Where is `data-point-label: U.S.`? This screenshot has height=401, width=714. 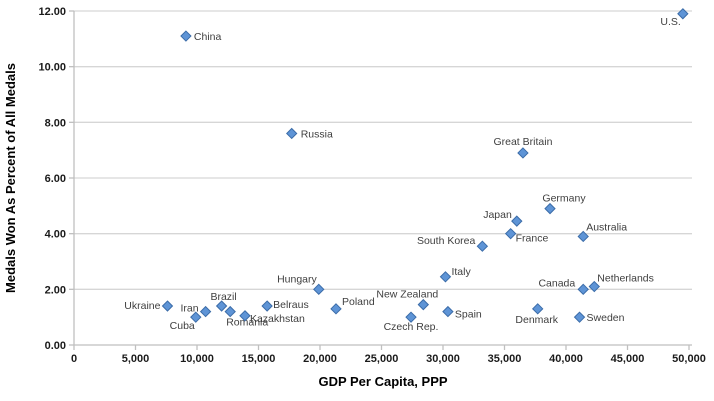 data-point-label: U.S. is located at coordinates (670, 22).